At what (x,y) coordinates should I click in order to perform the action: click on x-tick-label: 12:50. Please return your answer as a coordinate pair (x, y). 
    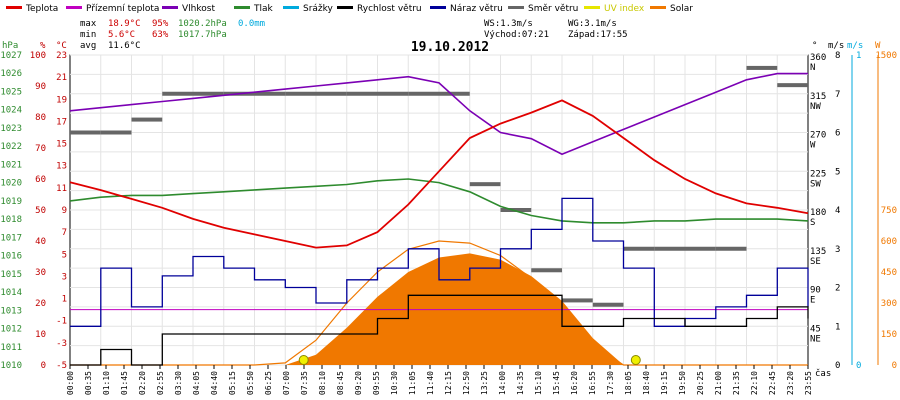
    Looking at the image, I should click on (466, 383).